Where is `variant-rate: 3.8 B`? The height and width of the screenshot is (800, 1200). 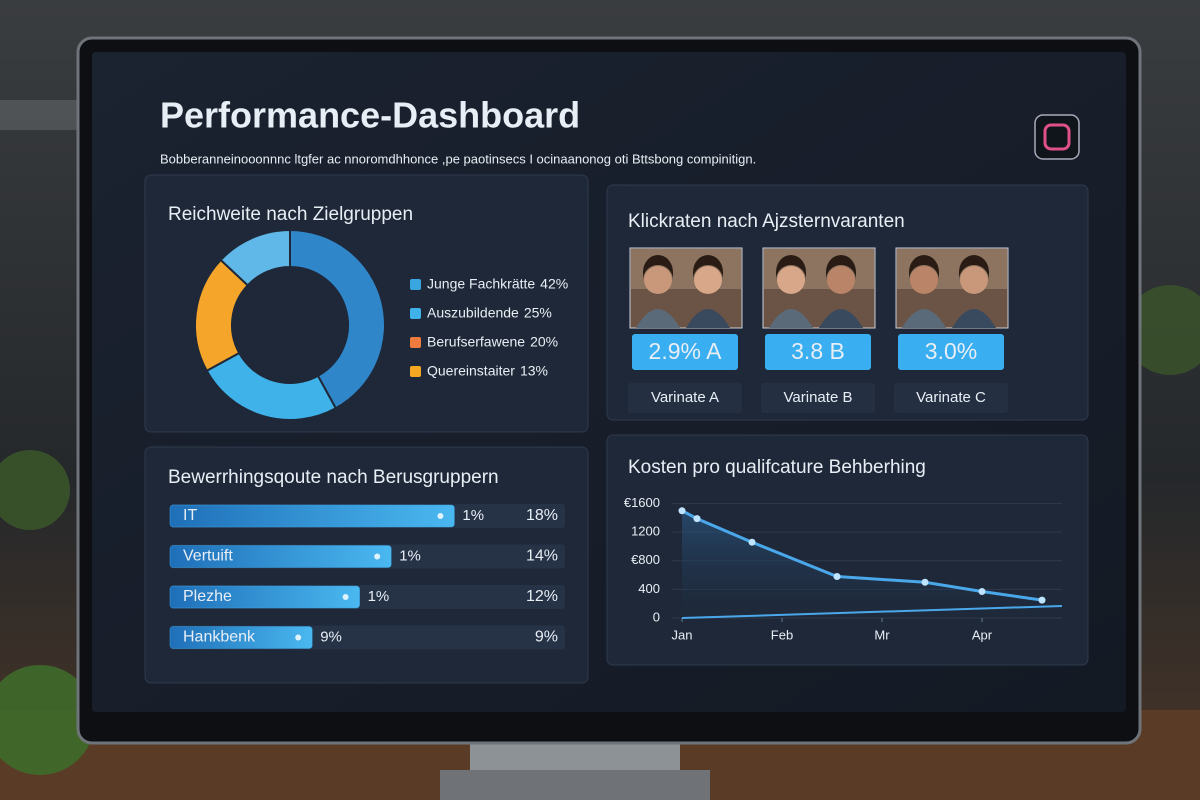 variant-rate: 3.8 B is located at coordinates (818, 351).